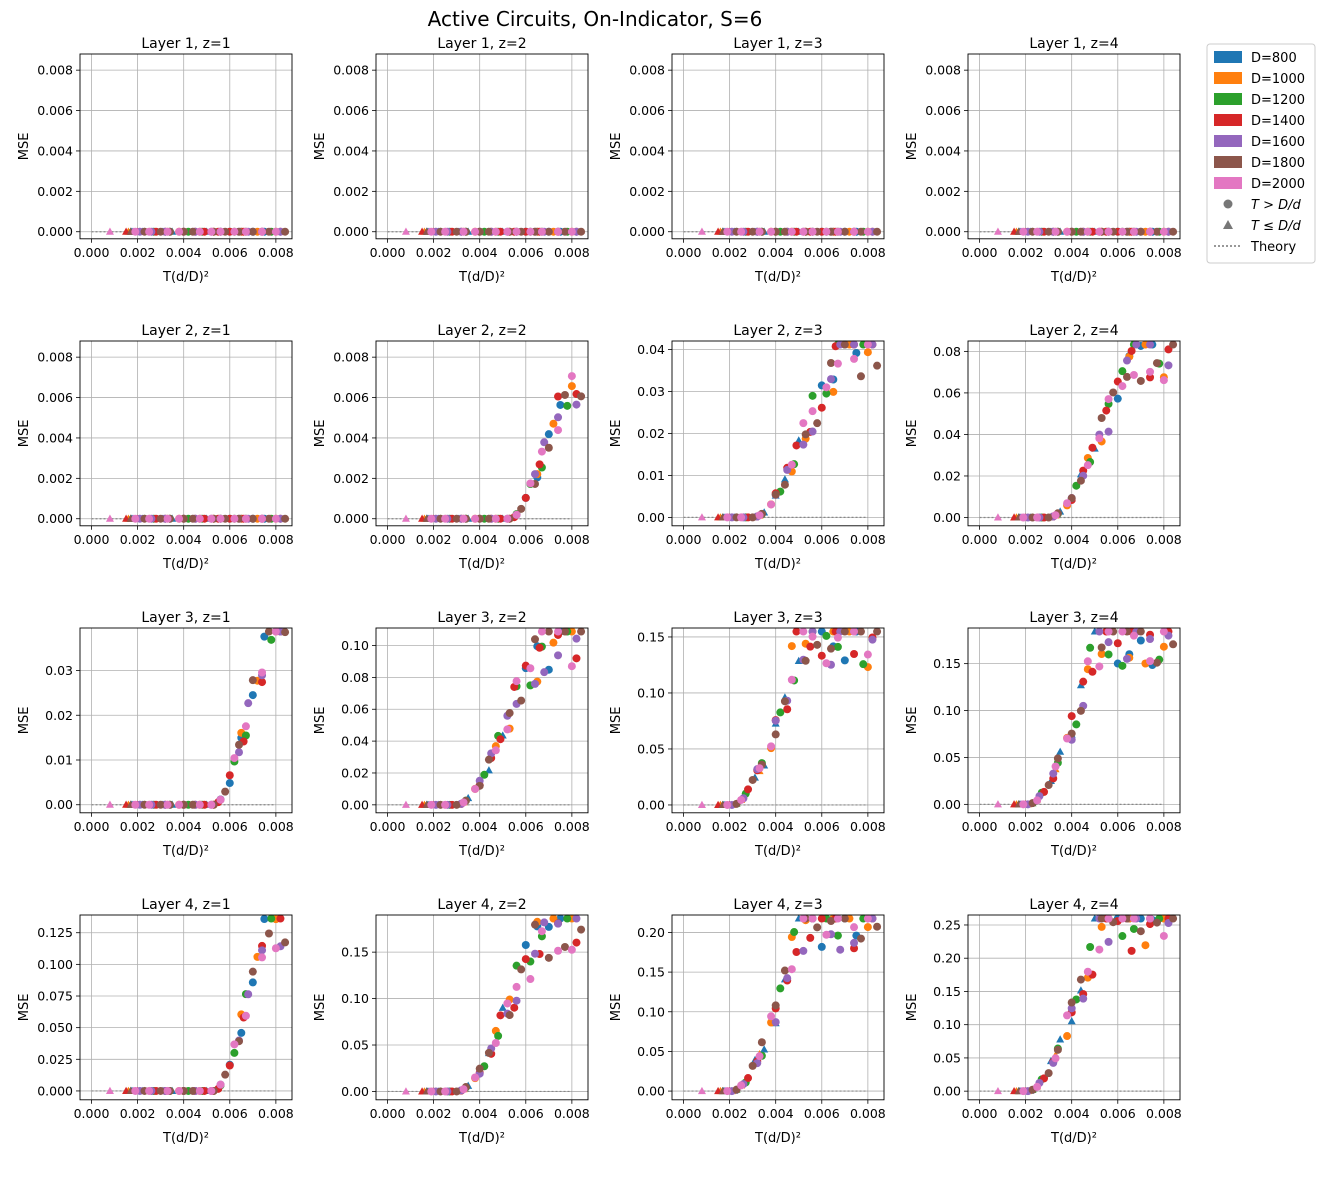 This screenshot has width=1324, height=1180. I want to click on y-tick-label: 0.06, so click(947, 392).